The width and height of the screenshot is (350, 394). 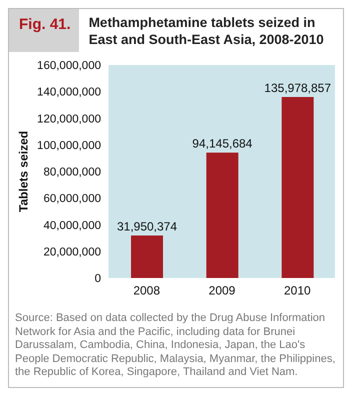 What do you see at coordinates (72, 252) in the screenshot?
I see `y-tick-label: 20,000,000` at bounding box center [72, 252].